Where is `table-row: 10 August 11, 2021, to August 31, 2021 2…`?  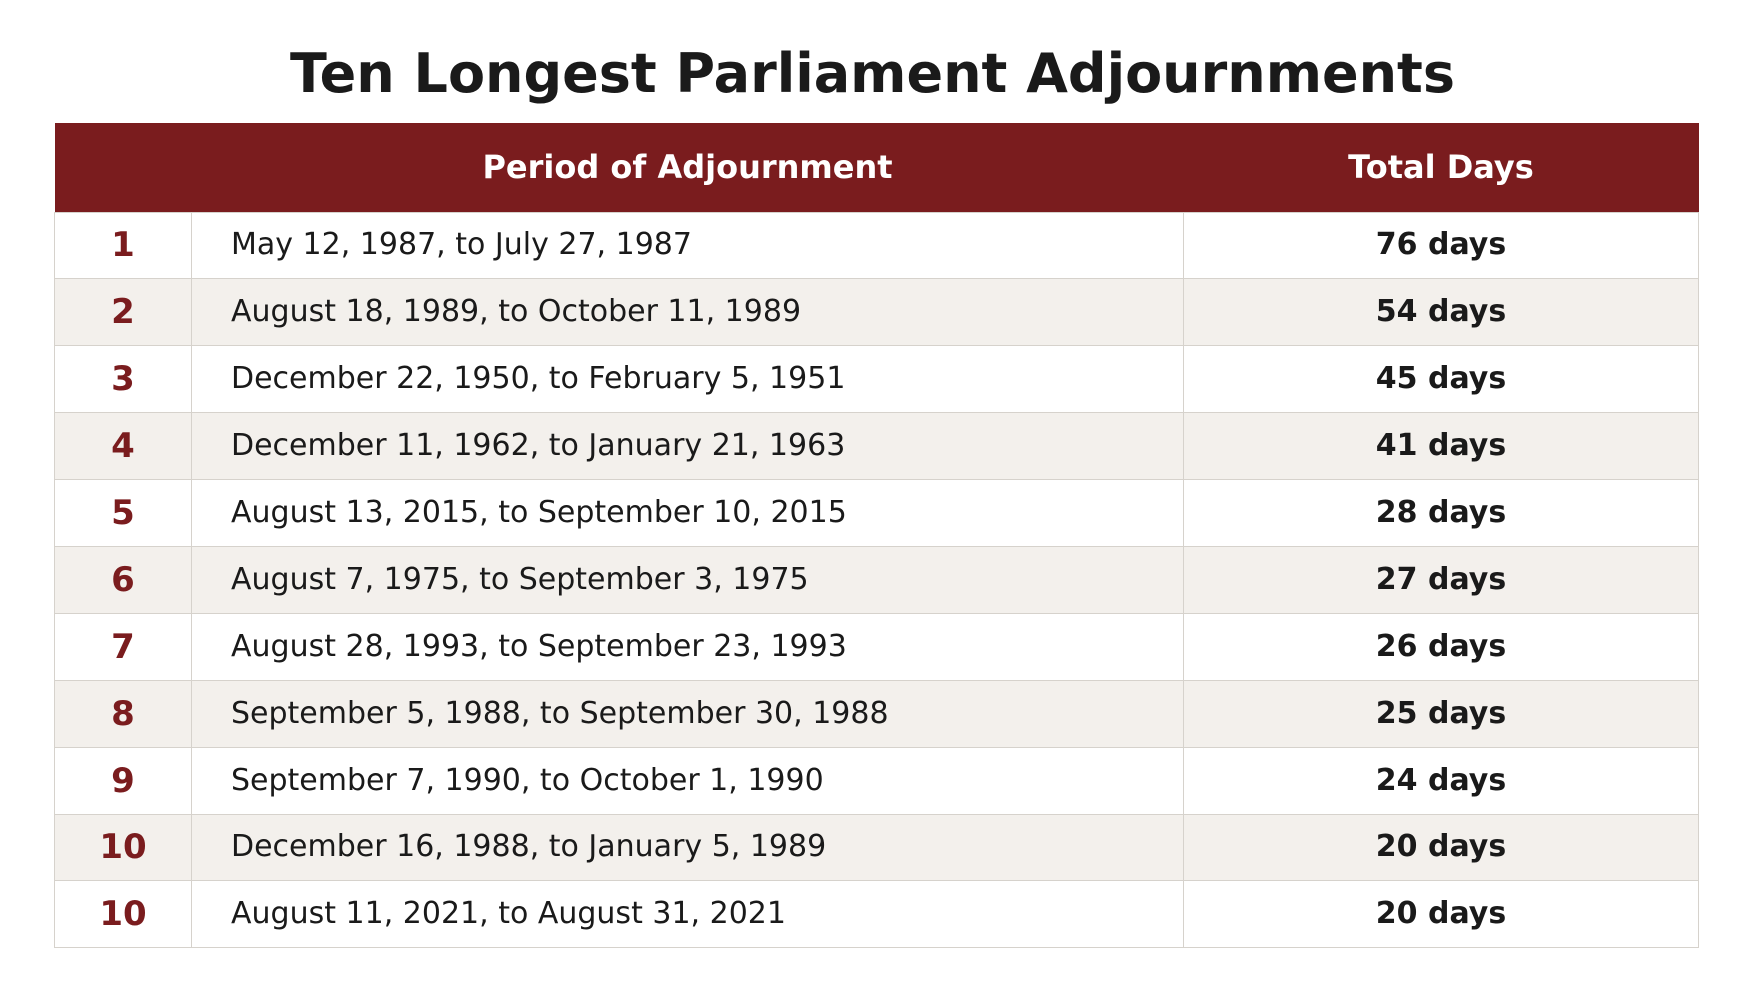 table-row: 10 August 11, 2021, to August 31, 2021 2… is located at coordinates (876, 914).